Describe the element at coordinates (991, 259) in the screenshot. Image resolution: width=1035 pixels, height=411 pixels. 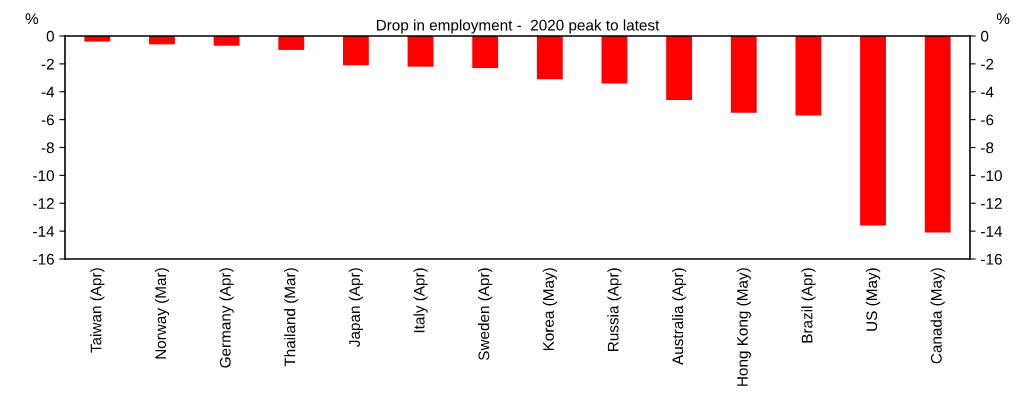
I see `y2-tick-label: -16` at that location.